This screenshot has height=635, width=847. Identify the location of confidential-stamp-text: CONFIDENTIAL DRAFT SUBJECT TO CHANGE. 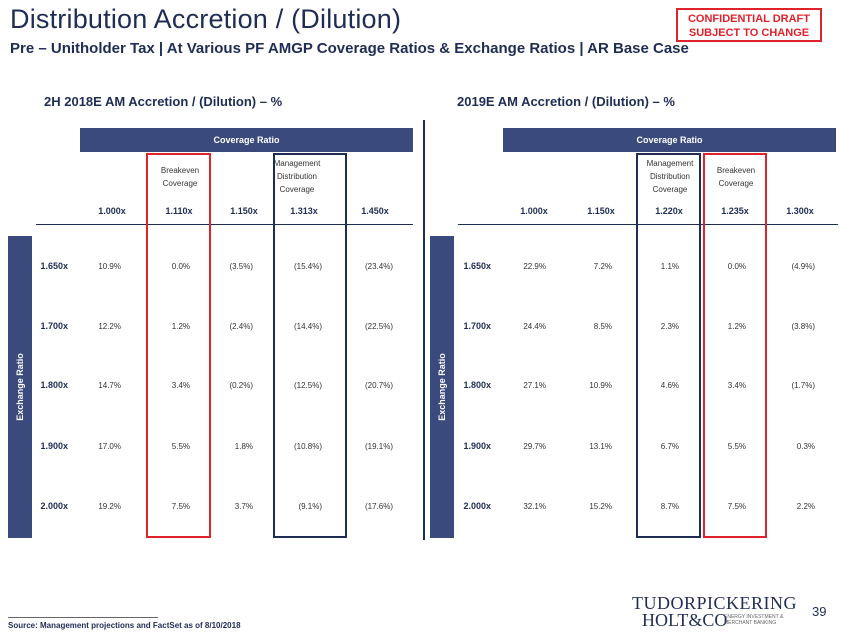
(748, 26).